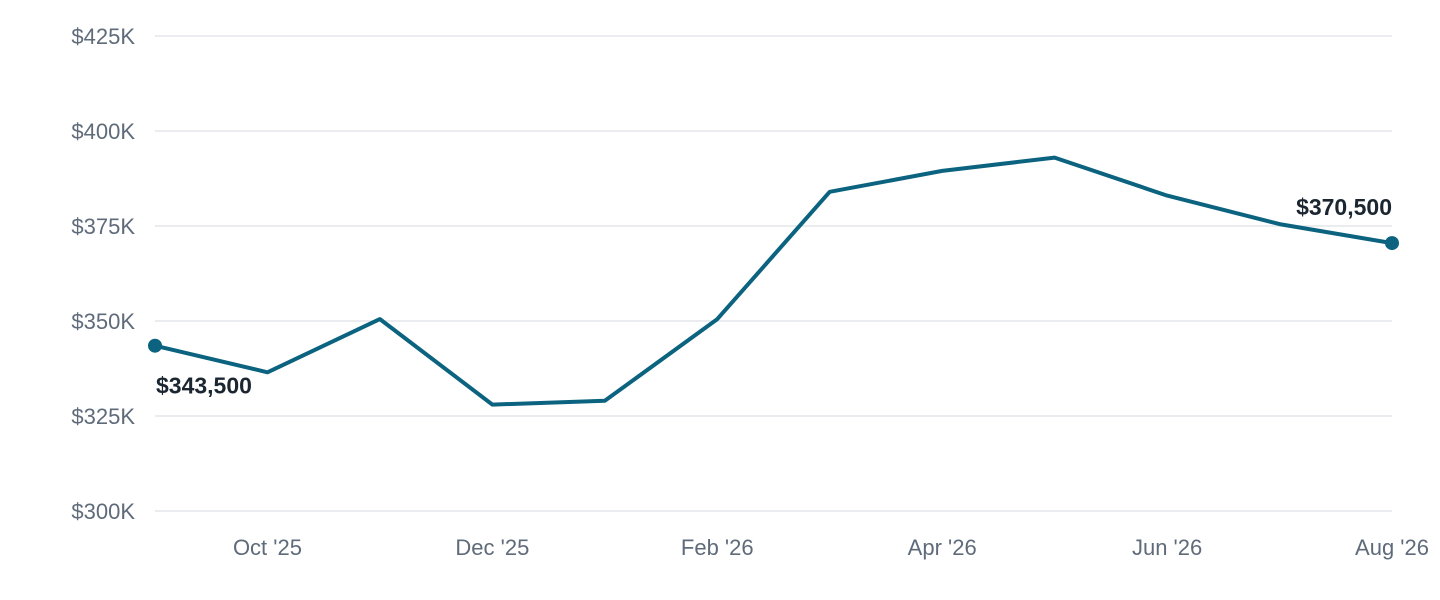 The height and width of the screenshot is (600, 1440). Describe the element at coordinates (103, 226) in the screenshot. I see `y-tick-label: $375K` at that location.